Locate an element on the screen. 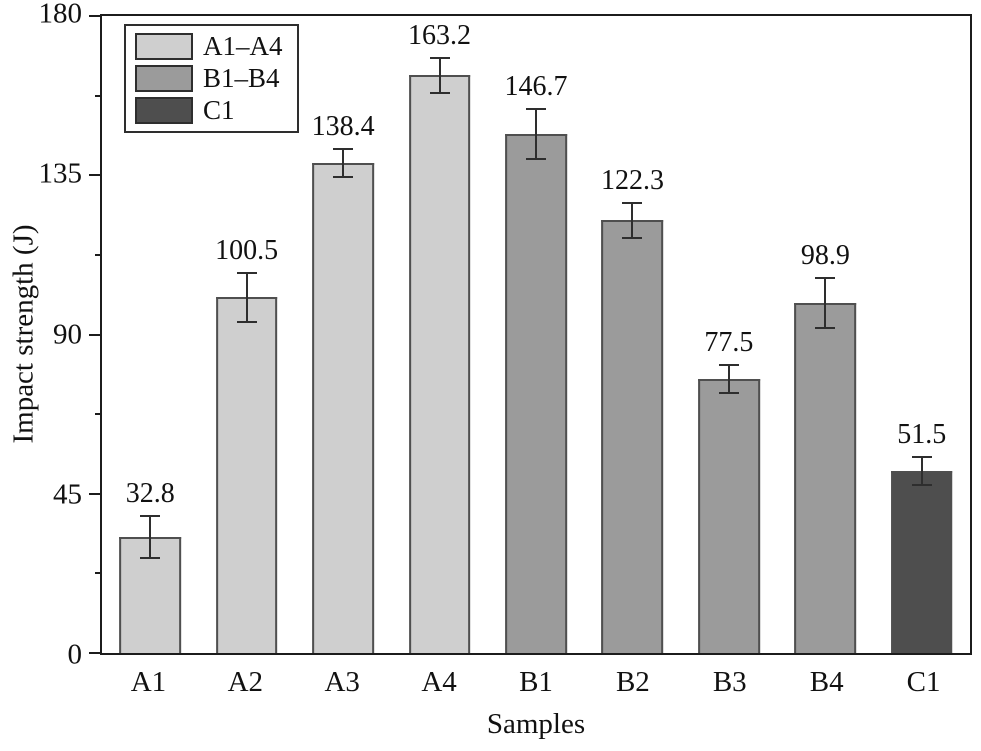 The height and width of the screenshot is (751, 981). error-cap-bottom-A4 is located at coordinates (439, 93).